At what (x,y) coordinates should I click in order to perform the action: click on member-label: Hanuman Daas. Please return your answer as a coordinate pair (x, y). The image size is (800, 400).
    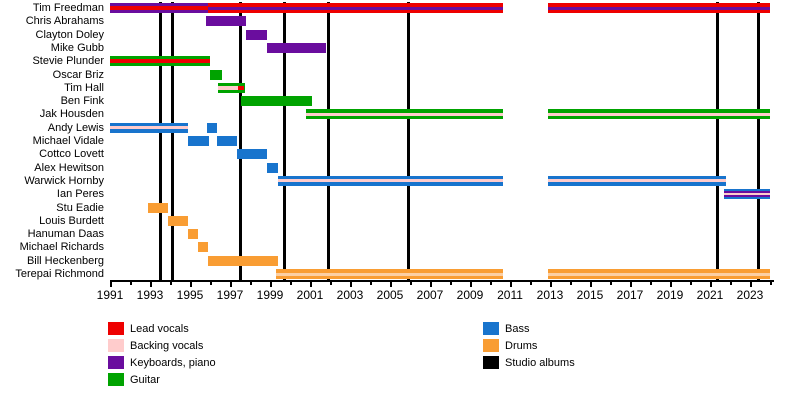
    Looking at the image, I should click on (65, 234).